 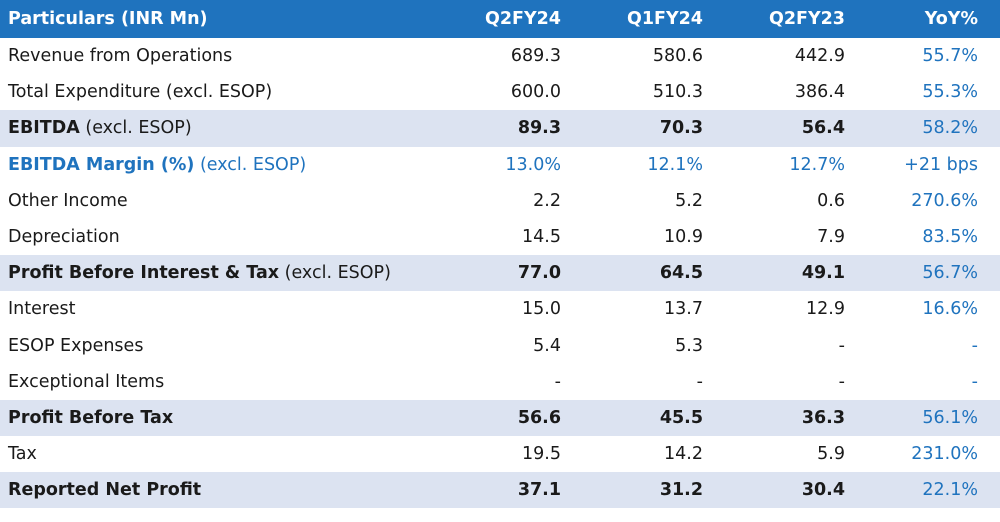 I want to click on row-label-text: Depreciation, so click(x=64, y=237).